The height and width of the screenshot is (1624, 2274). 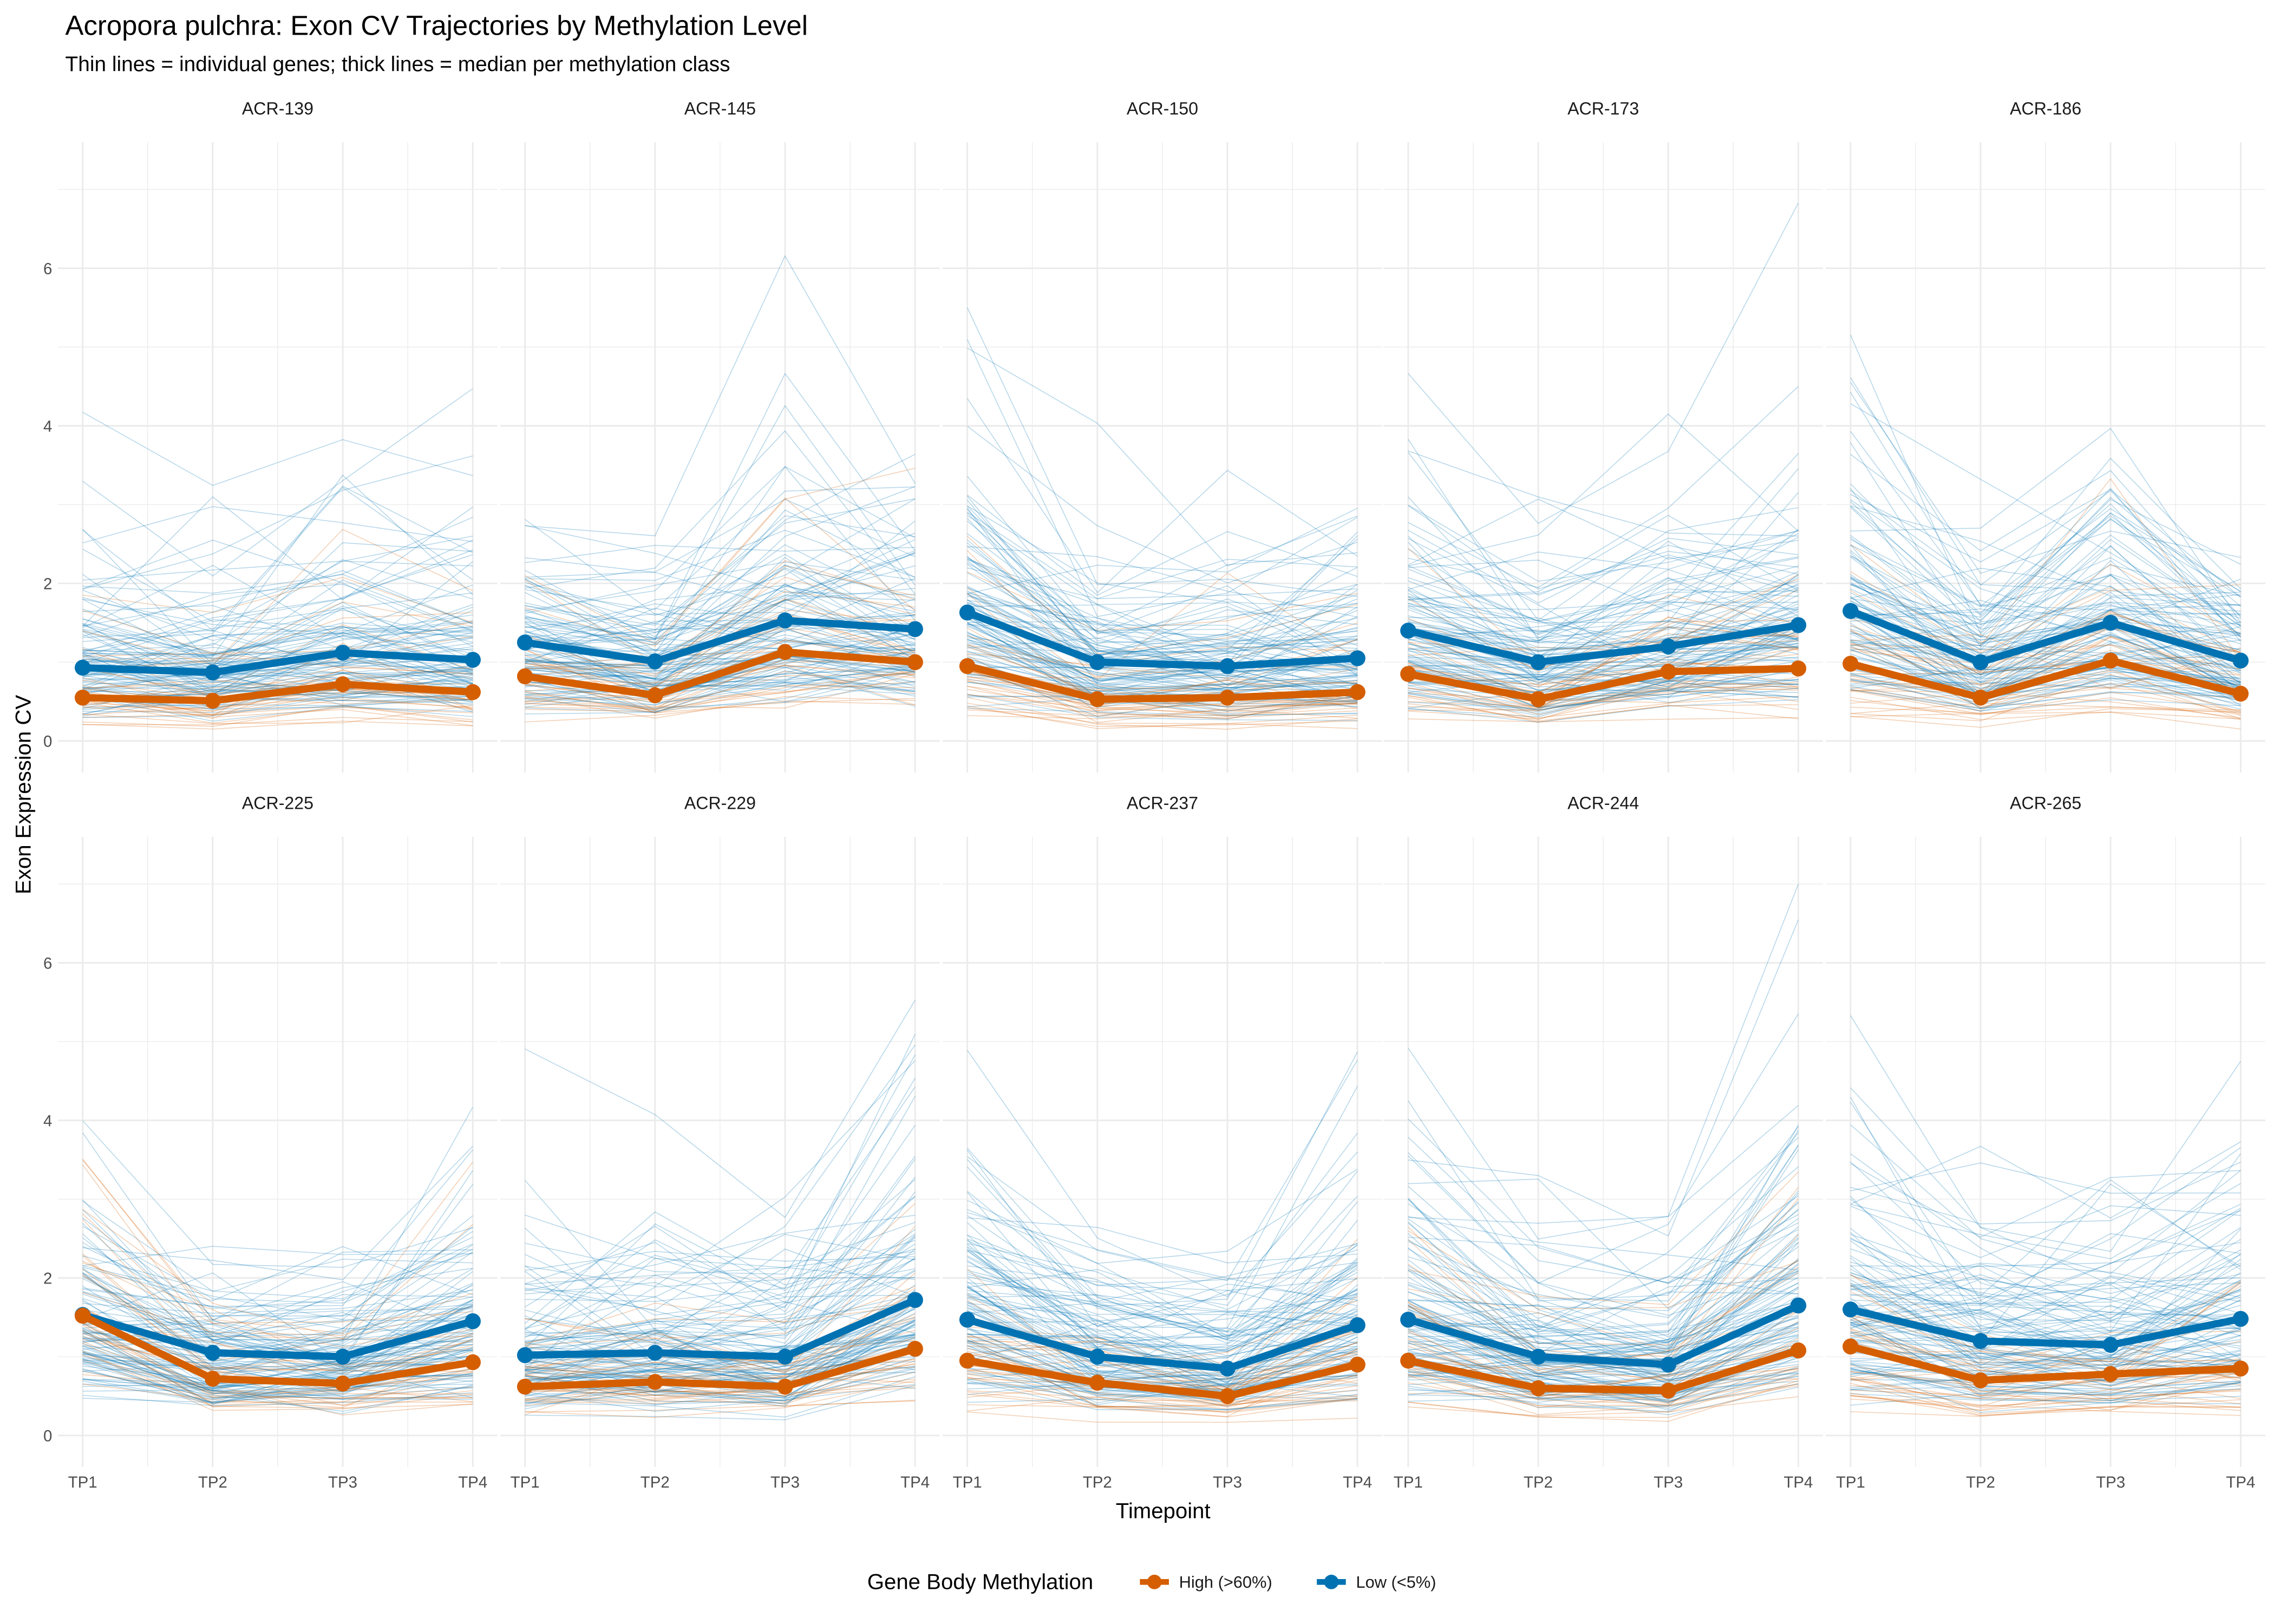 I want to click on legend-title: Gene Body Methylation, so click(x=980, y=1582).